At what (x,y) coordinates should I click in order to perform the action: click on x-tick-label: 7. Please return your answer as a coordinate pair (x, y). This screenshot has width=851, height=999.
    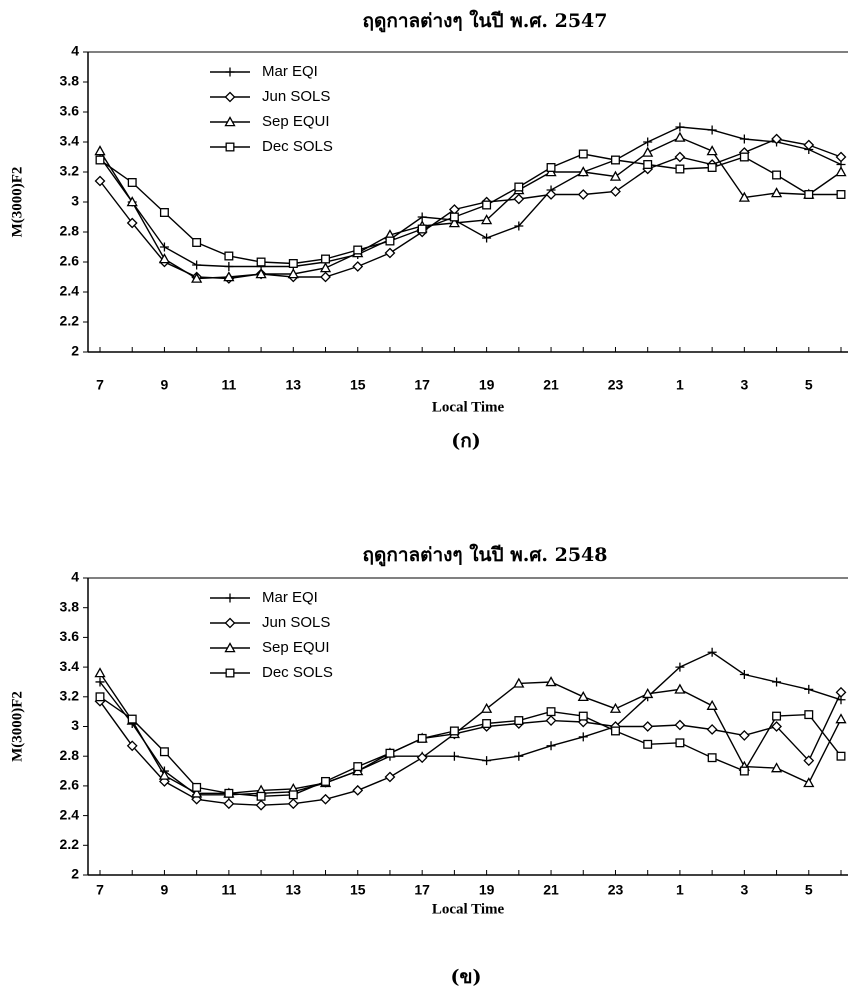
    Looking at the image, I should click on (100, 385).